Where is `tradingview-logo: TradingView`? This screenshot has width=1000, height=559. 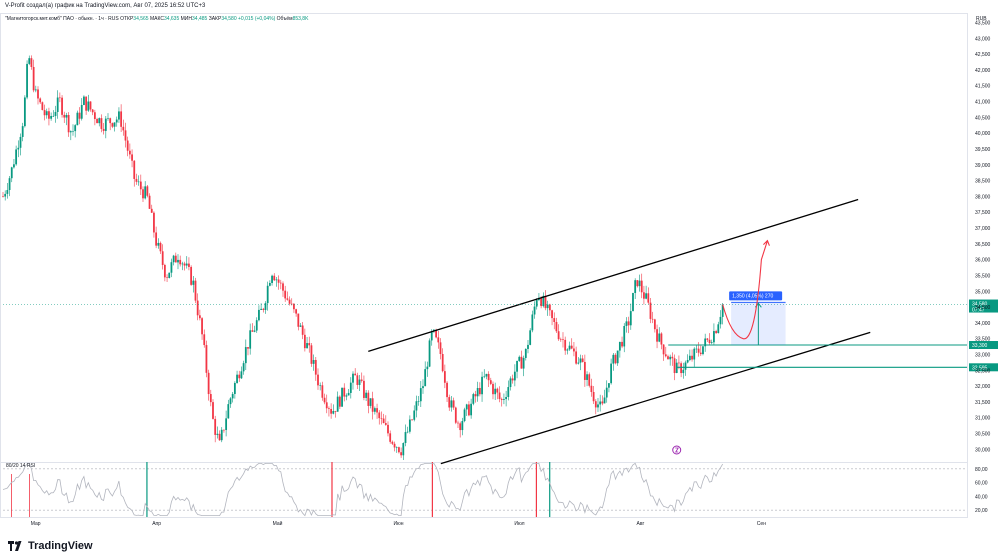
tradingview-logo: TradingView is located at coordinates (50, 546).